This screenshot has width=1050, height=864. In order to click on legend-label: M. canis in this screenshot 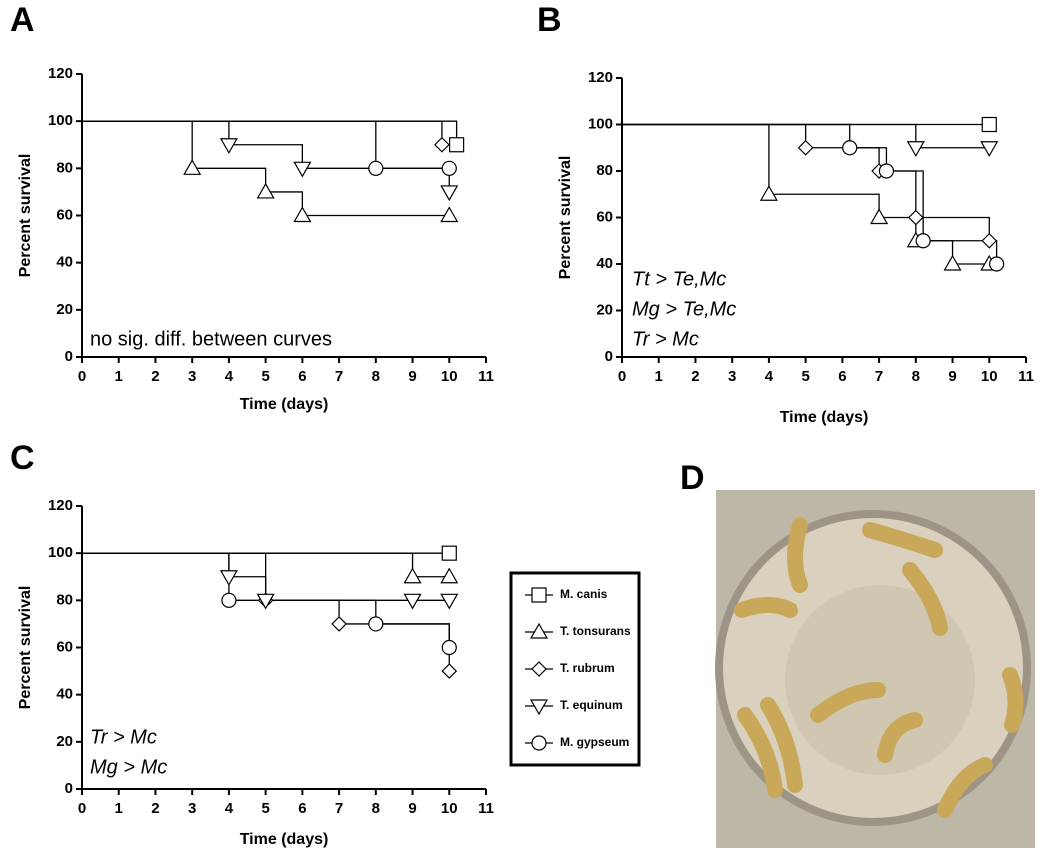, I will do `click(584, 594)`.